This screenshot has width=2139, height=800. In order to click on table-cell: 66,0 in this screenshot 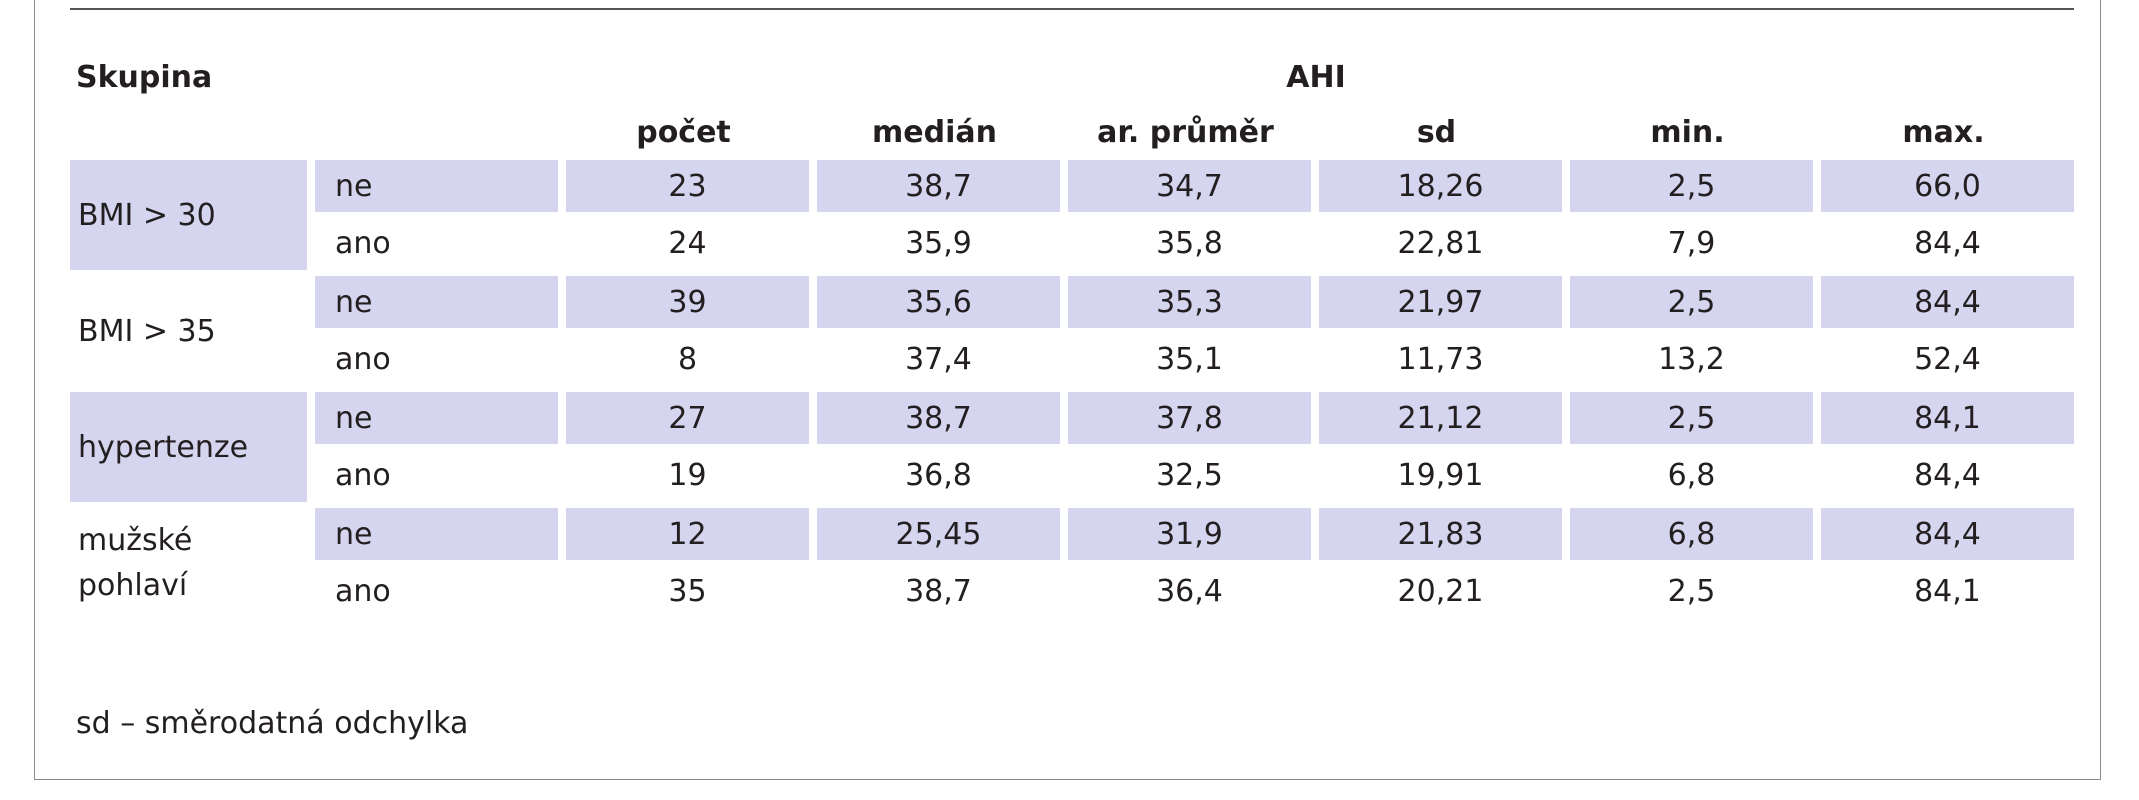, I will do `click(1947, 186)`.